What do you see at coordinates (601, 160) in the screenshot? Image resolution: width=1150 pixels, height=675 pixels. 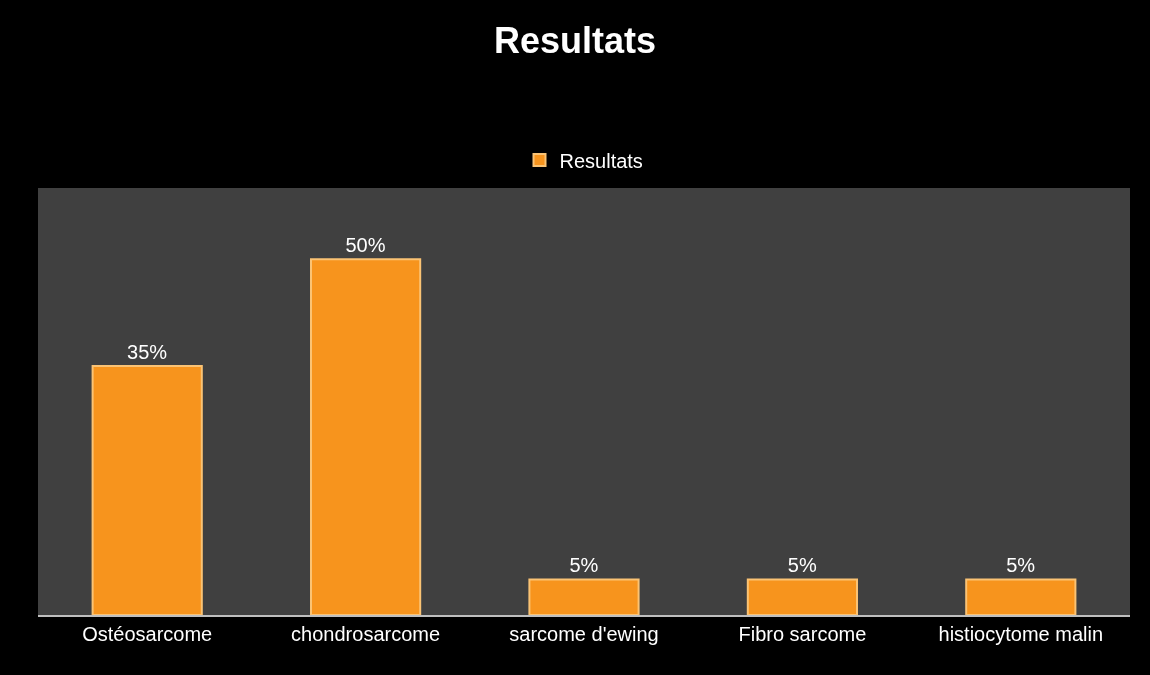 I see `legend-label: Resultats` at bounding box center [601, 160].